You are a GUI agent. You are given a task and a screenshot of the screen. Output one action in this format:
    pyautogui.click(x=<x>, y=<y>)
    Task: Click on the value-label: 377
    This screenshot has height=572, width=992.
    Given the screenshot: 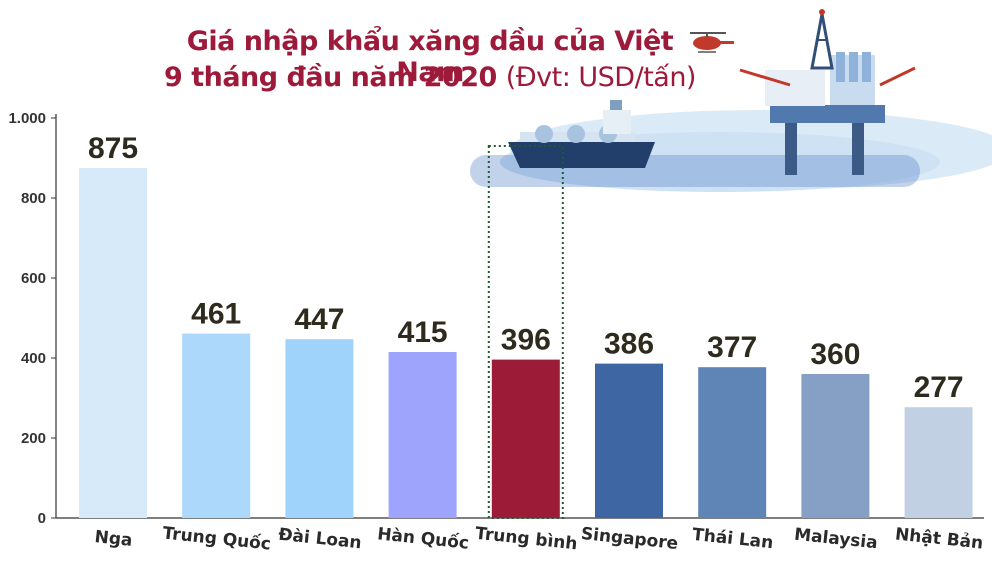 What is the action you would take?
    pyautogui.click(x=732, y=347)
    